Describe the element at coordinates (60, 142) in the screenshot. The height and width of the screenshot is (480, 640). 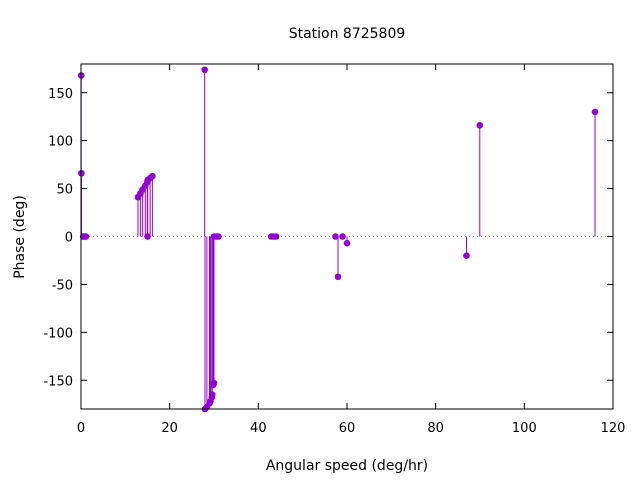
I see `y-tick-label: 100` at that location.